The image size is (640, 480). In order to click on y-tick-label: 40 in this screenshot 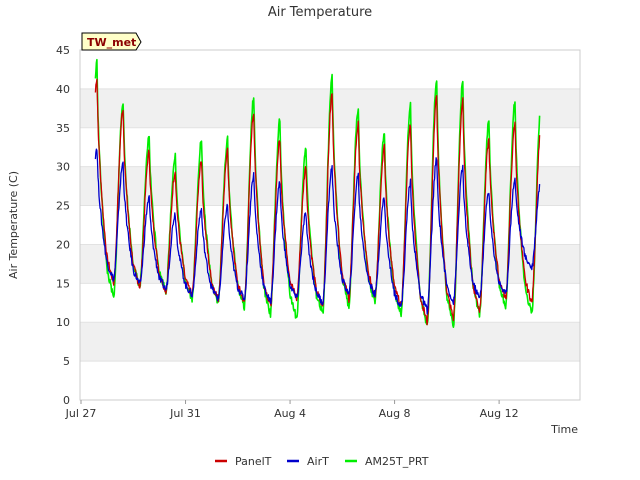, I will do `click(63, 89)`.